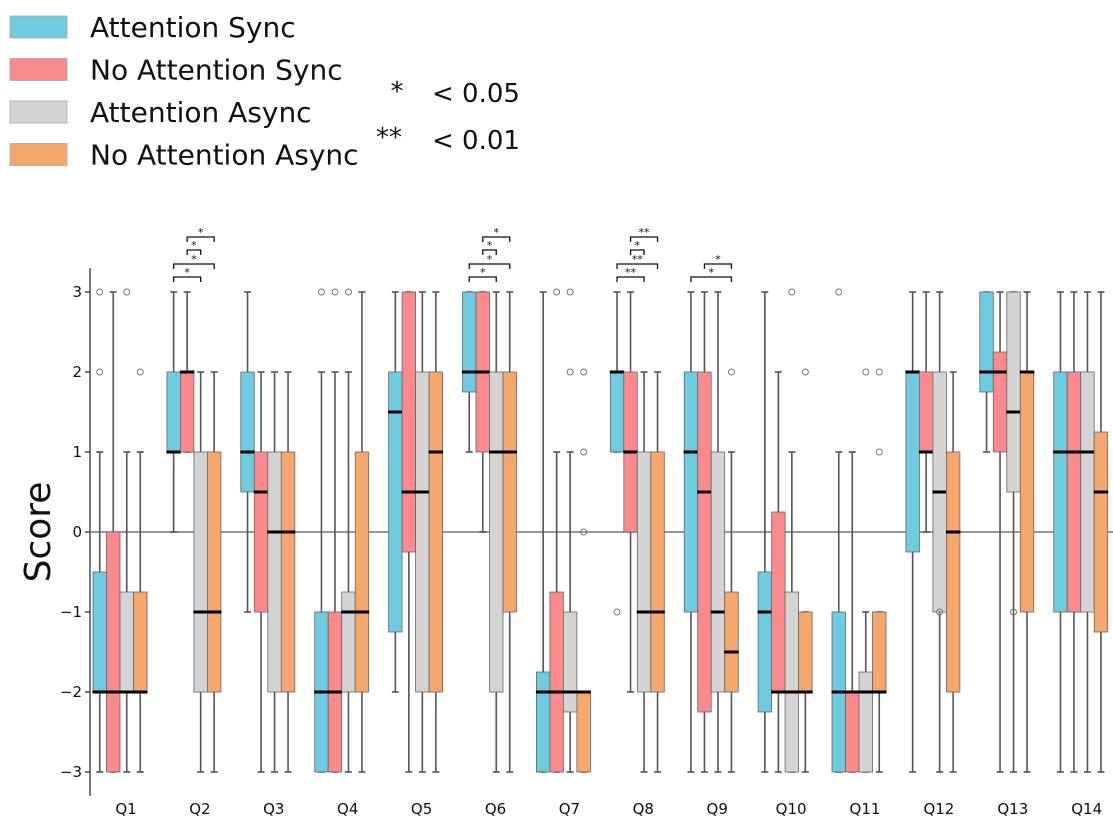  Describe the element at coordinates (453, 254) in the screenshot. I see `significance-brackets: *****************` at that location.